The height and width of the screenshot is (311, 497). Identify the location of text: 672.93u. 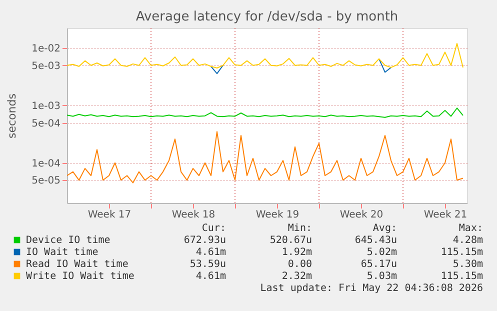
(205, 240).